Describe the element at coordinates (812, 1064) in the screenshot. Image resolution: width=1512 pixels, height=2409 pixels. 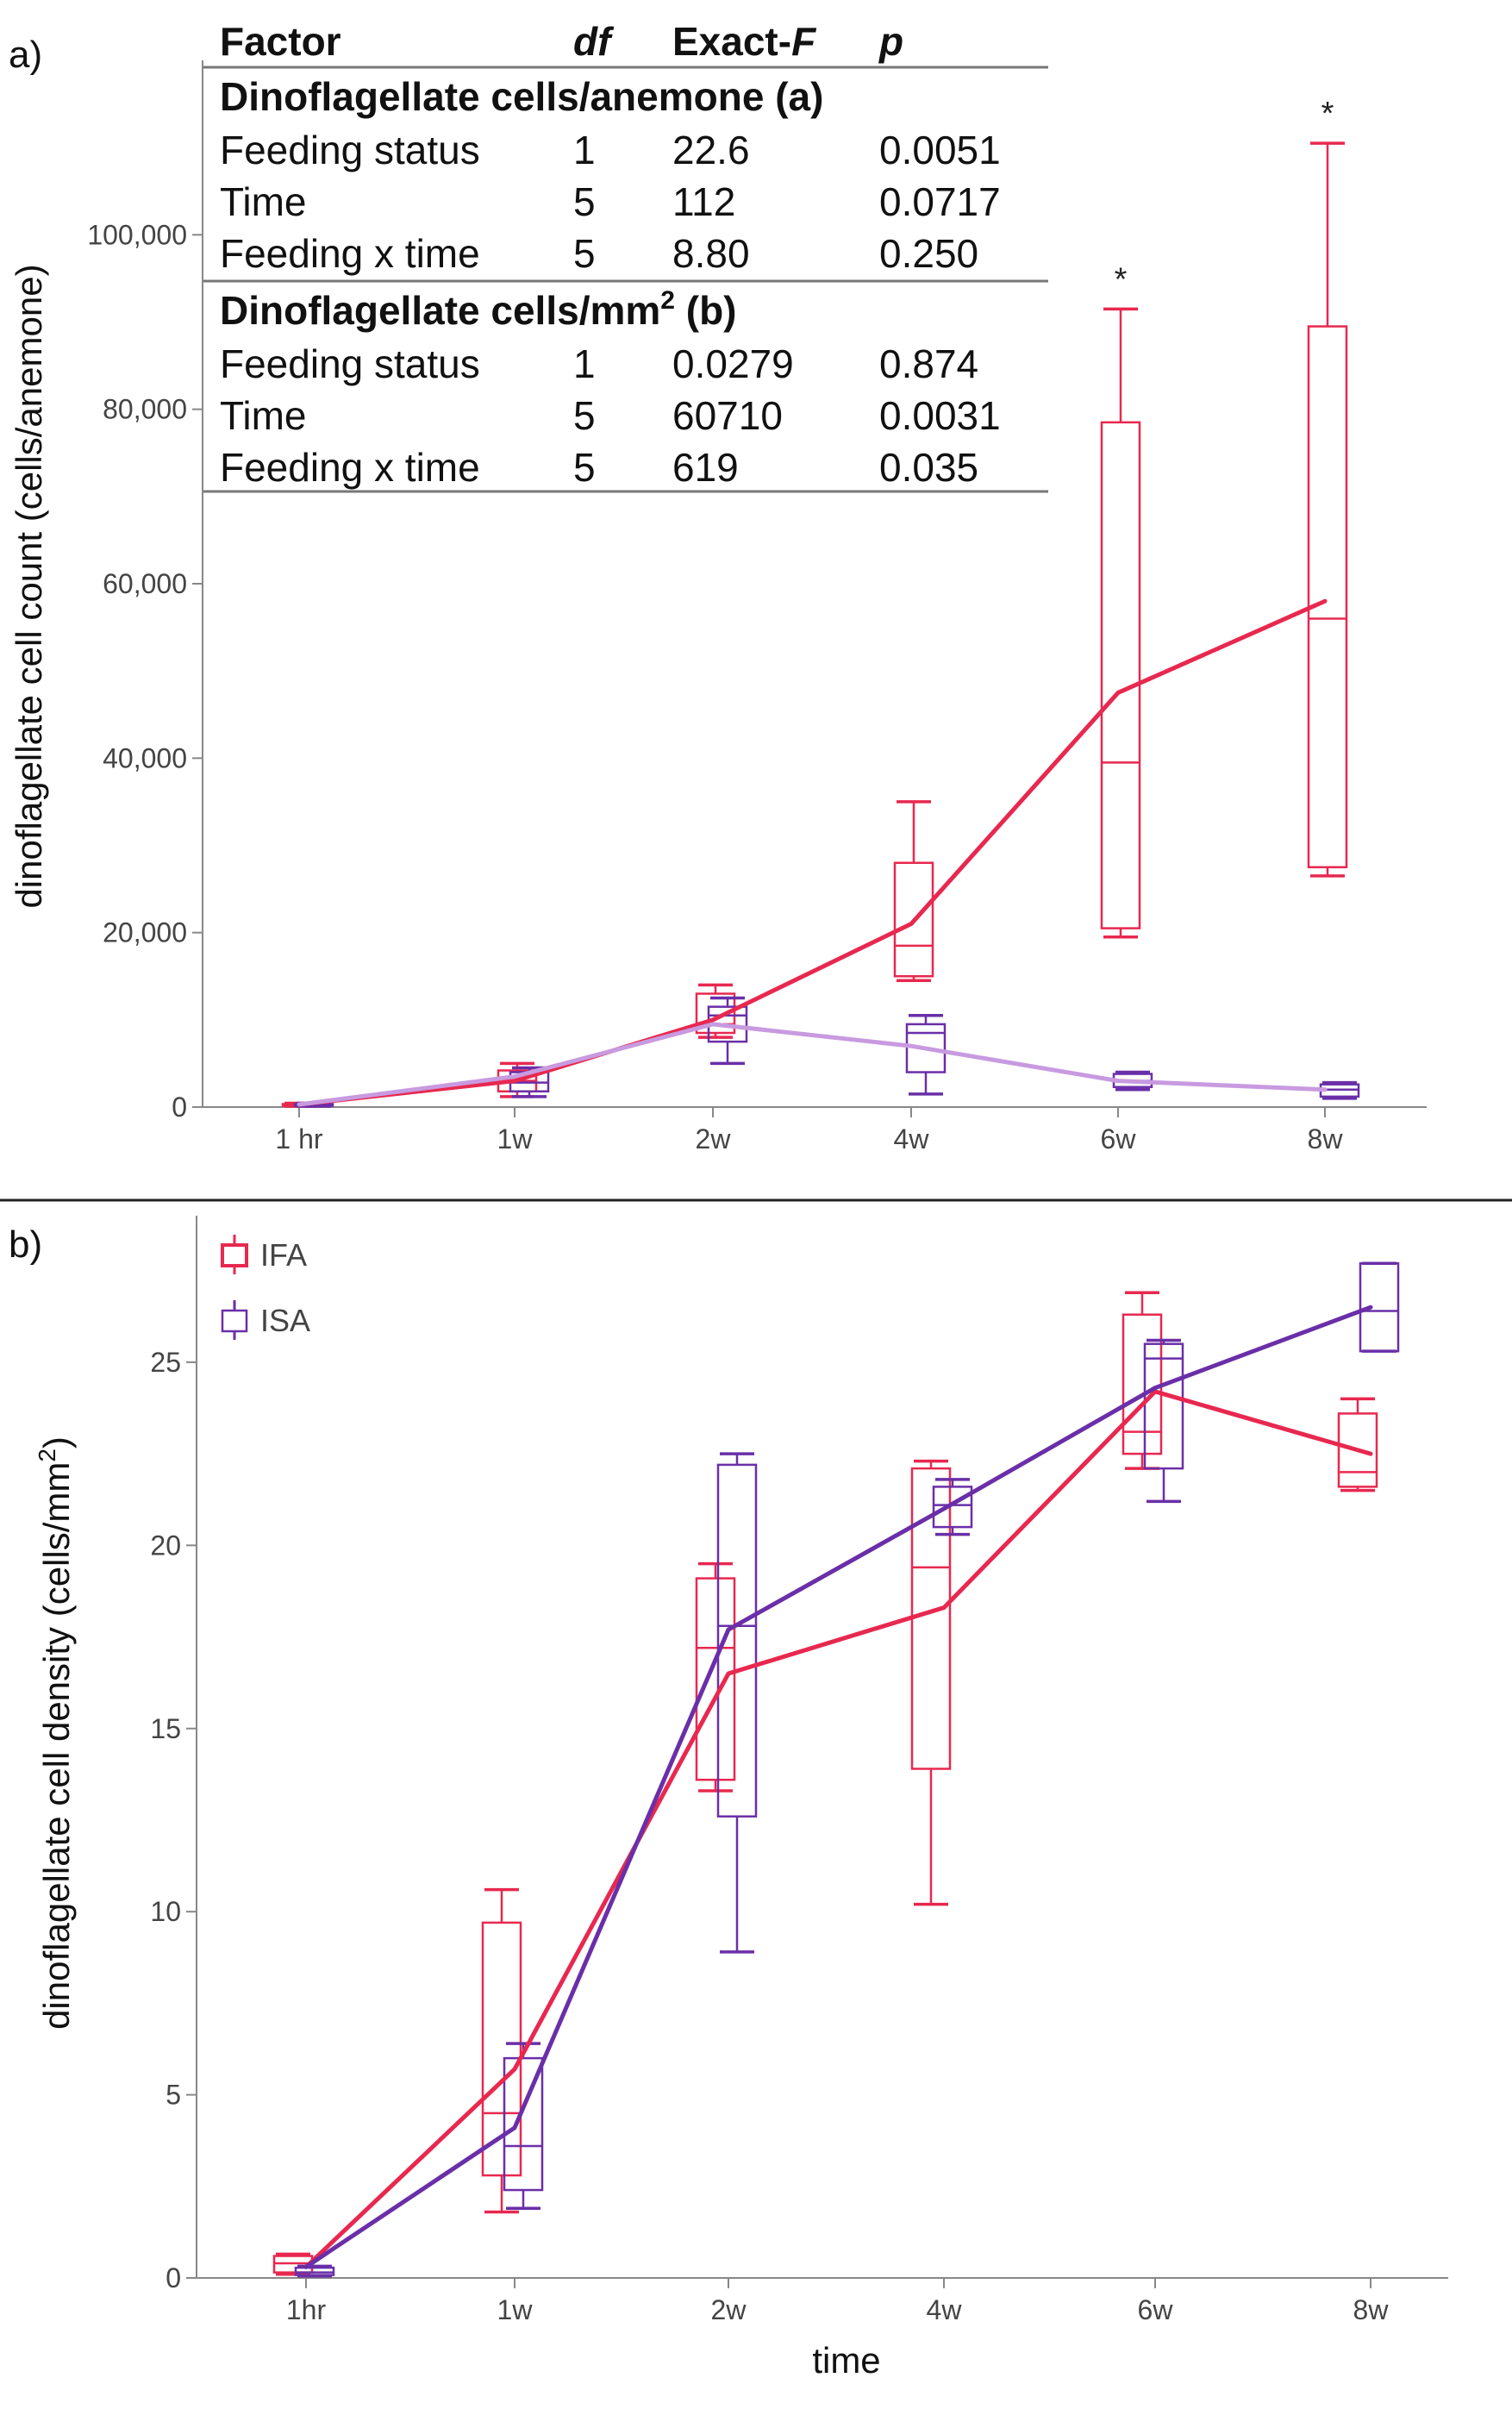
I see `trend-line-isa` at that location.